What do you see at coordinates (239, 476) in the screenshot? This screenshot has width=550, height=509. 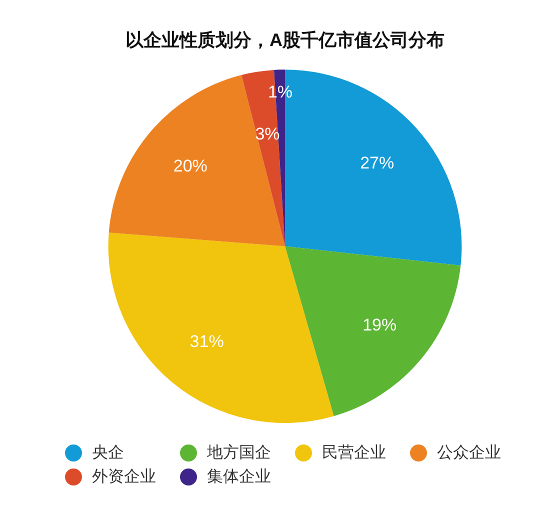 I see `legend-label: 集体企业` at bounding box center [239, 476].